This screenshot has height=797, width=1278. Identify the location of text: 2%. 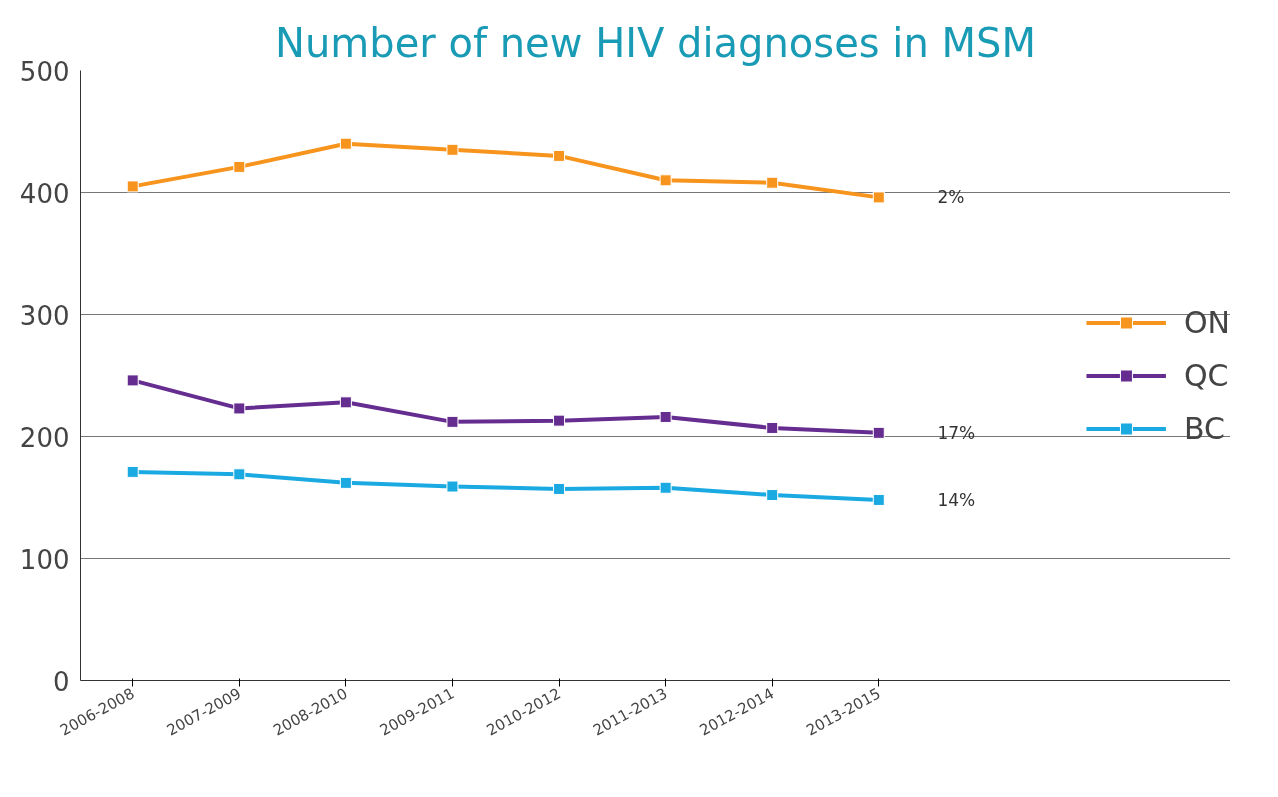
(951, 197).